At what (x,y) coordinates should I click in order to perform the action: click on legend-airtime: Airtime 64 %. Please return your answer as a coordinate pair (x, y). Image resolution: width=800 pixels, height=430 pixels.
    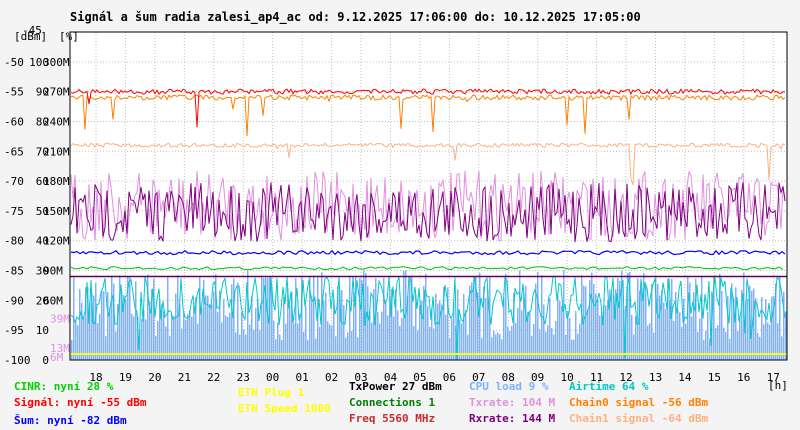
    Looking at the image, I should click on (609, 386).